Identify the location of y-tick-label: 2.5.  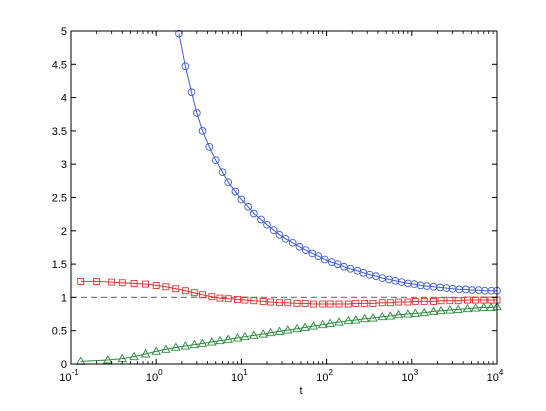
(59, 199).